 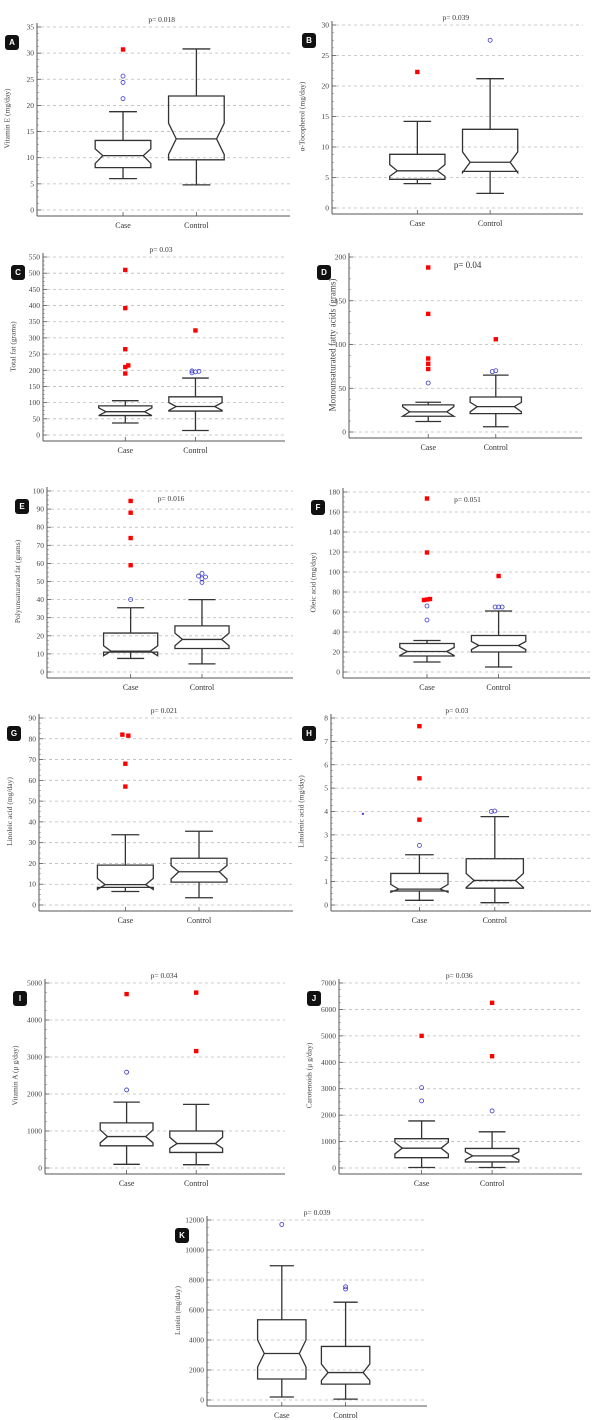 I want to click on y-tick-label: 80, so click(x=41, y=527).